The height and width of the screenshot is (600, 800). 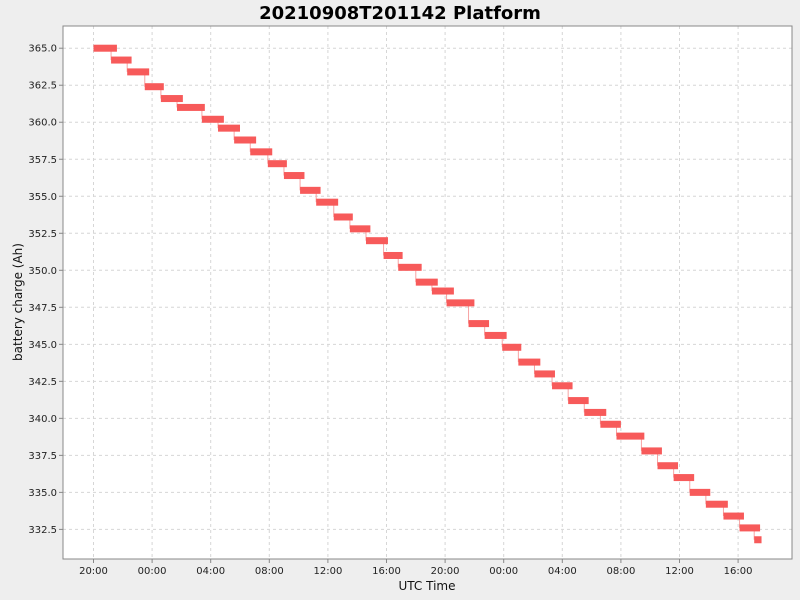 I want to click on y-tick-label: 362.5, so click(x=42, y=86).